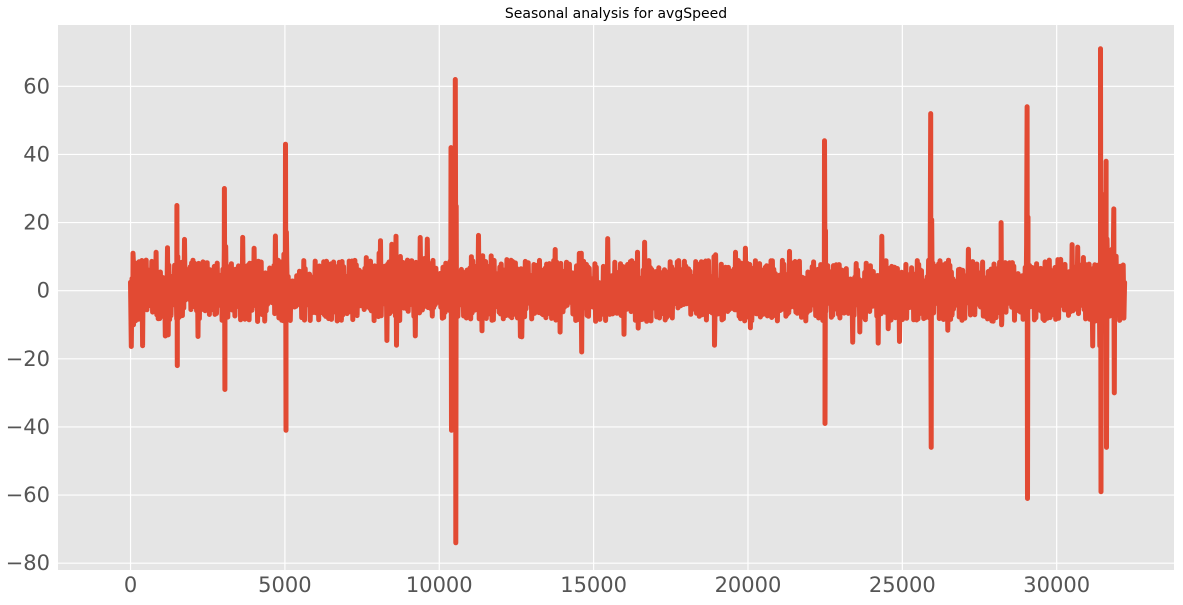 This screenshot has width=1183, height=605. Describe the element at coordinates (36, 86) in the screenshot. I see `y-tick-label: 60` at that location.